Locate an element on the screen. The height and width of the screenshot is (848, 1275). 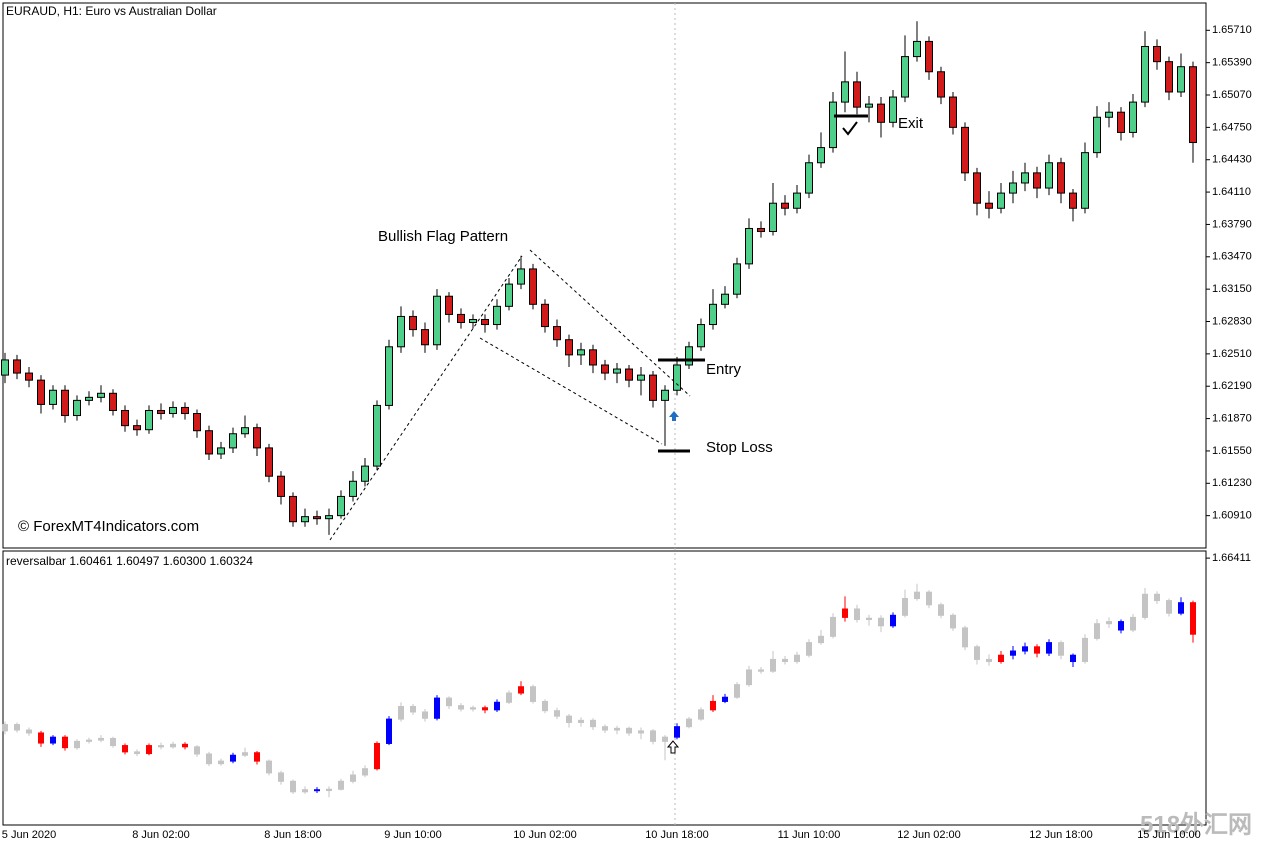
y-tick-label: 1.61230 is located at coordinates (1232, 483).